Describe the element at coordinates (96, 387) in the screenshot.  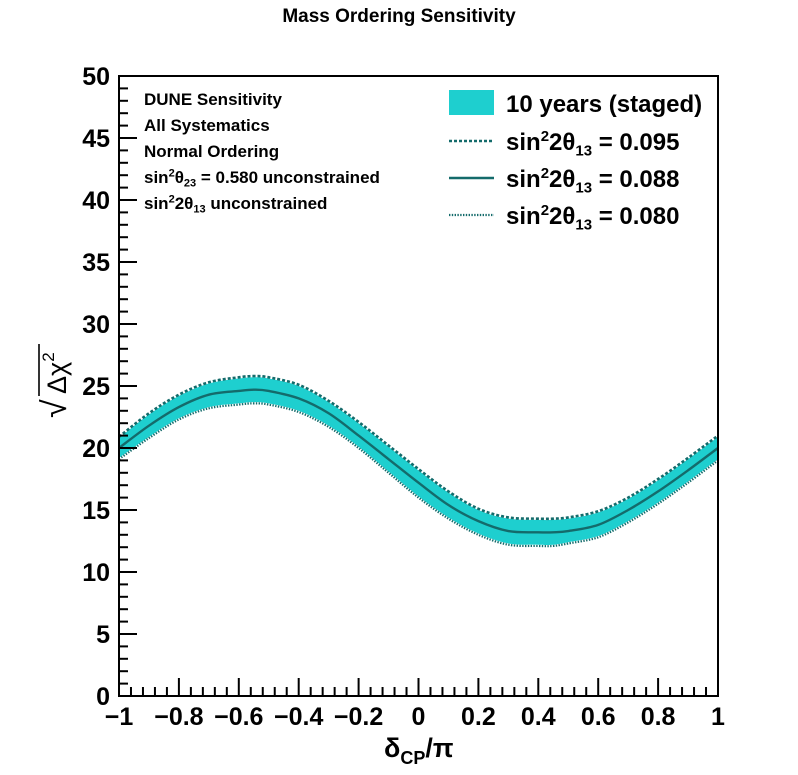
I see `y-tick-label: 25` at that location.